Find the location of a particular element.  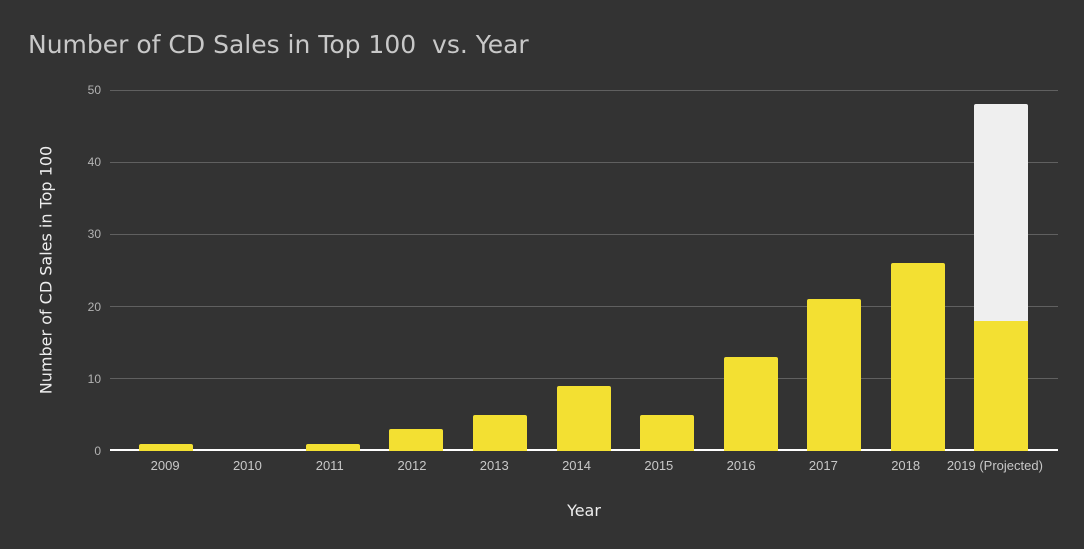

y-tick-label: 50 is located at coordinates (94, 90).